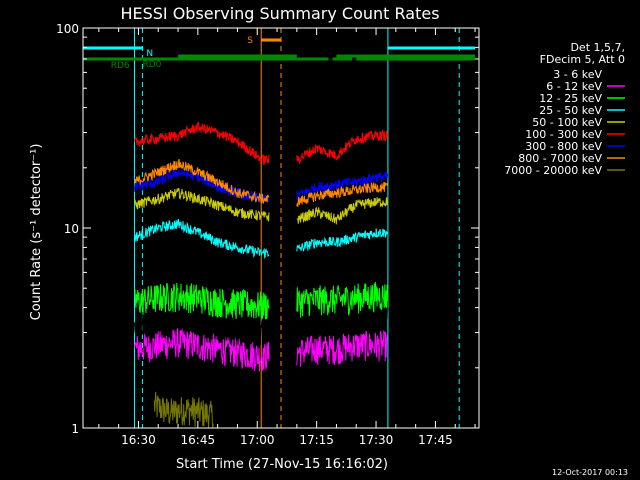 The height and width of the screenshot is (480, 640). What do you see at coordinates (250, 41) in the screenshot?
I see `flag-label-s: S` at bounding box center [250, 41].